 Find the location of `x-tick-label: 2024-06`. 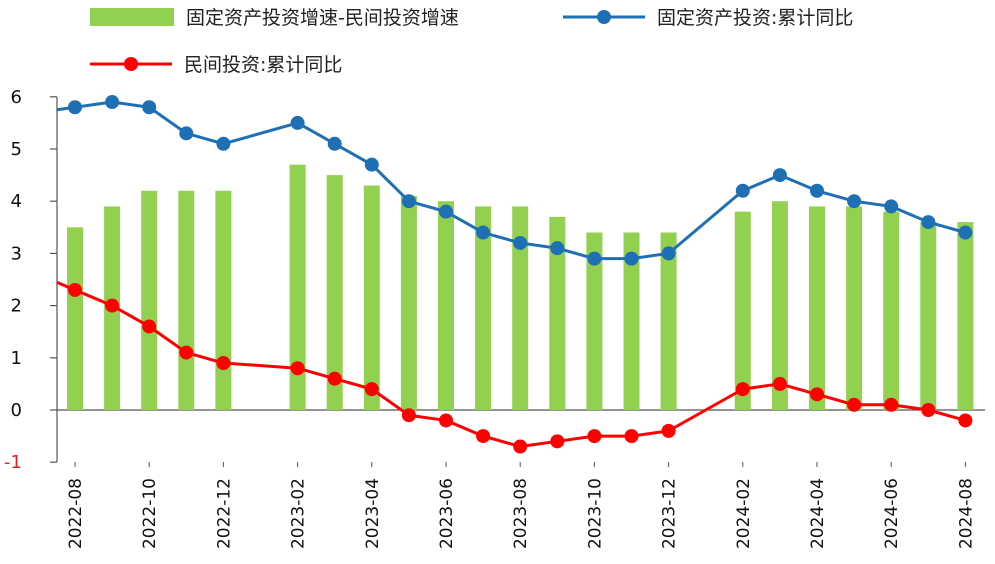

x-tick-label: 2024-06 is located at coordinates (892, 513).